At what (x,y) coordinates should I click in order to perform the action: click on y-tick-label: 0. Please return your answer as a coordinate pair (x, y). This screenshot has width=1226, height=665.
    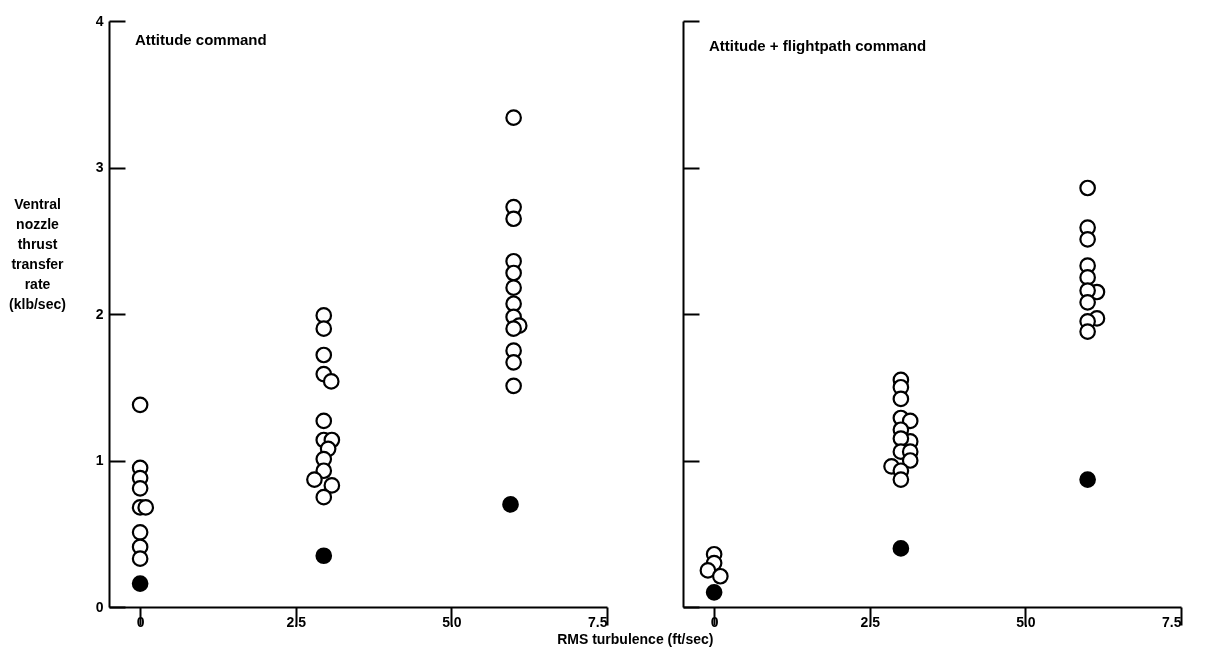
    Looking at the image, I should click on (99, 606).